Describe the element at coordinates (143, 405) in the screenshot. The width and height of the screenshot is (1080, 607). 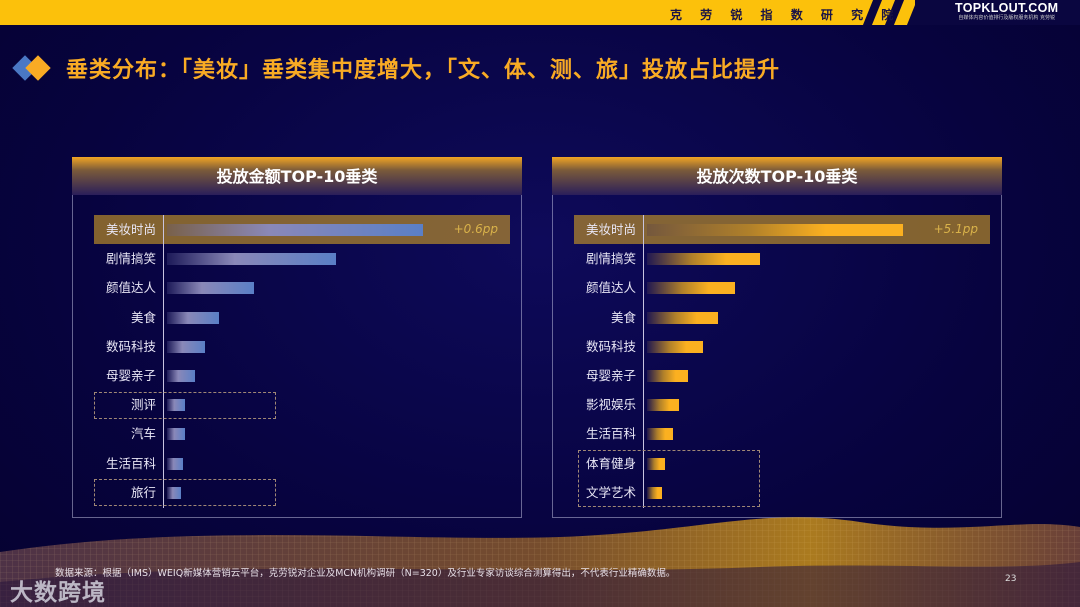
I see `category-label: 测评` at that location.